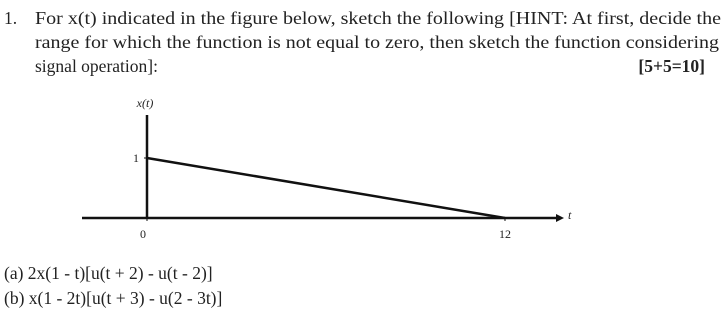  What do you see at coordinates (145, 103) in the screenshot?
I see `y-axis-label: x(t)` at bounding box center [145, 103].